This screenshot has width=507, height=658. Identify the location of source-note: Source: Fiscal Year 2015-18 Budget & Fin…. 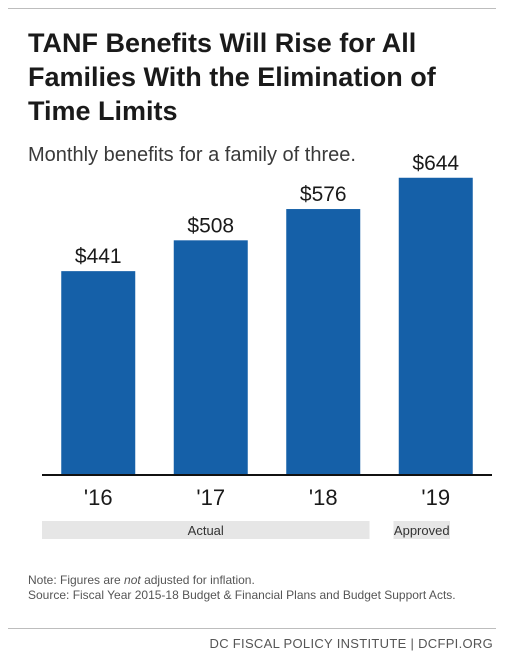
(242, 595).